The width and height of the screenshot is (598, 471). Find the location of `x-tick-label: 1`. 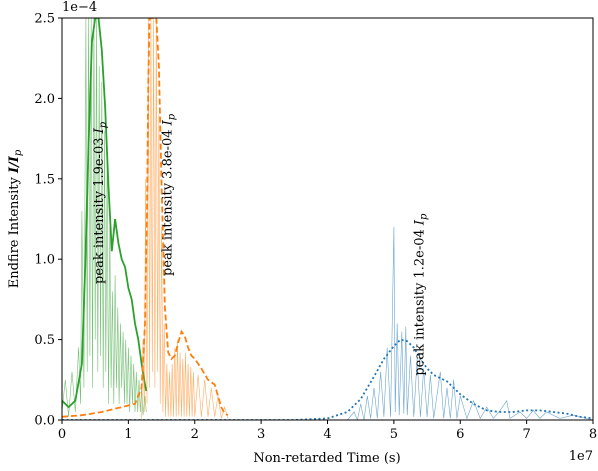

x-tick-label: 1 is located at coordinates (128, 434).